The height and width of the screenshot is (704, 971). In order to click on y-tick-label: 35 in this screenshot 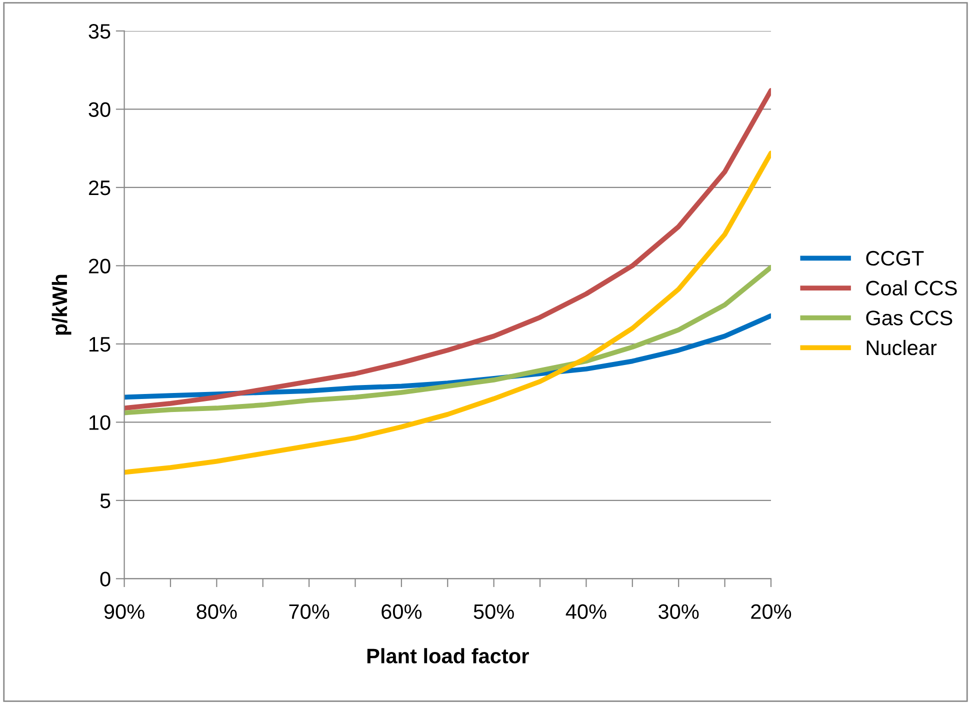, I will do `click(99, 31)`.